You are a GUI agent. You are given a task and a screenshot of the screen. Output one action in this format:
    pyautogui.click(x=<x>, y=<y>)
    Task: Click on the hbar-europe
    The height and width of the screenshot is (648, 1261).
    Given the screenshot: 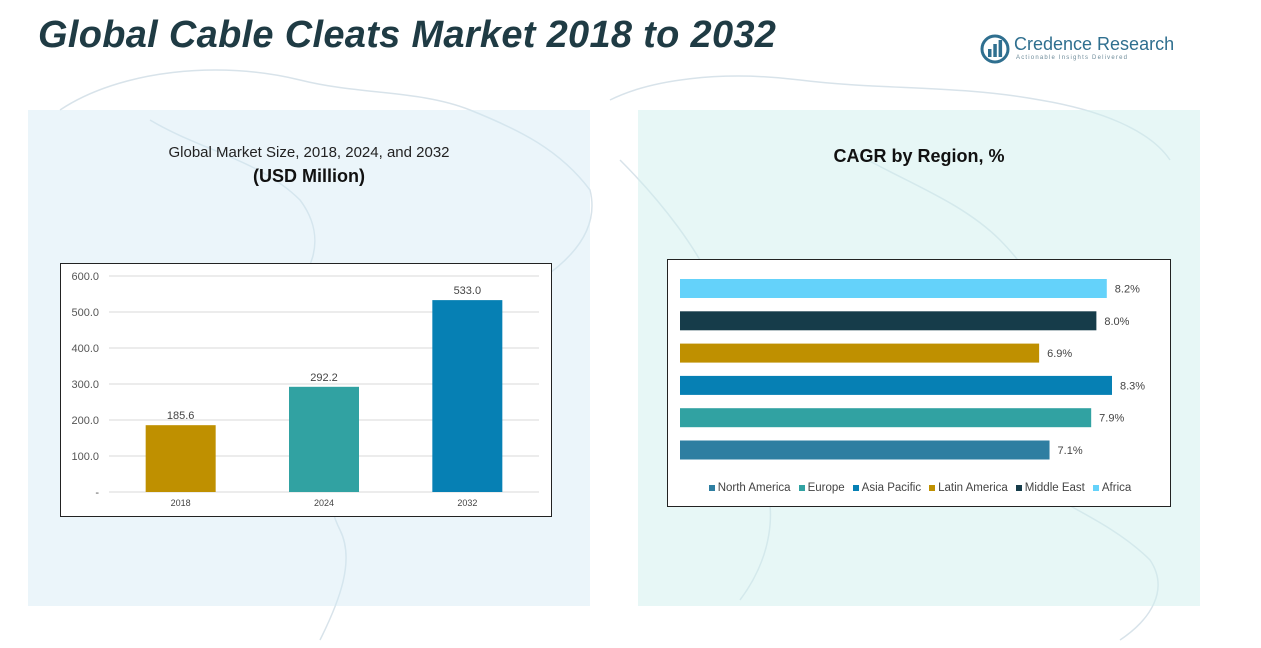 What is the action you would take?
    pyautogui.click(x=886, y=418)
    